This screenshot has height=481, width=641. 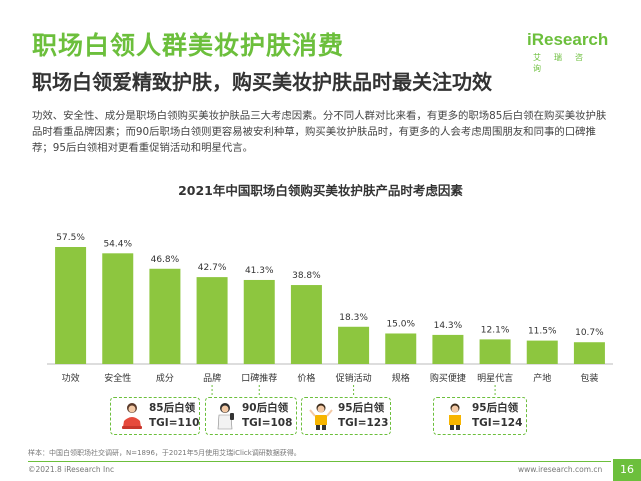 What do you see at coordinates (319, 461) in the screenshot?
I see `footer-divider` at bounding box center [319, 461].